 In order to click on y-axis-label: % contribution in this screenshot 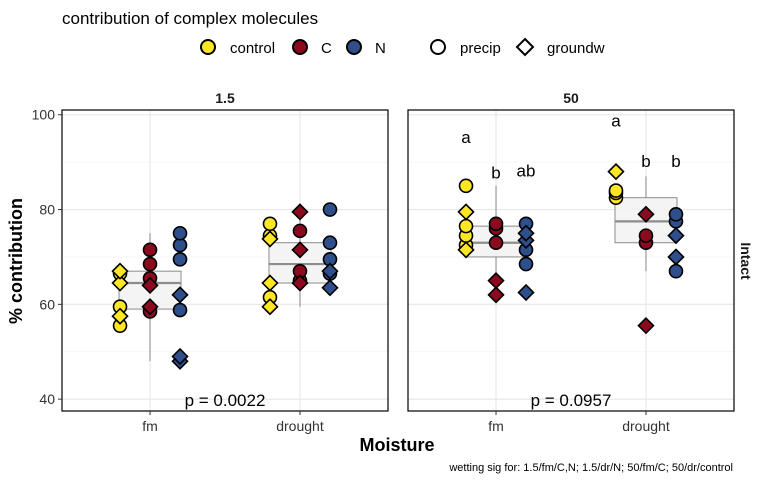, I will do `click(16, 261)`.